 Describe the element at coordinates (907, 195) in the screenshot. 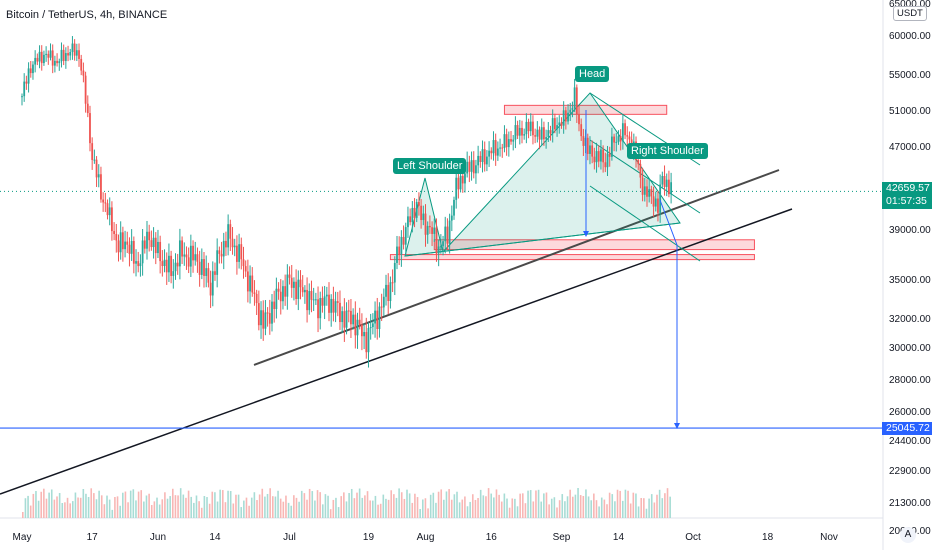

I see `current-price-label: 42659.57 01:57:35` at that location.